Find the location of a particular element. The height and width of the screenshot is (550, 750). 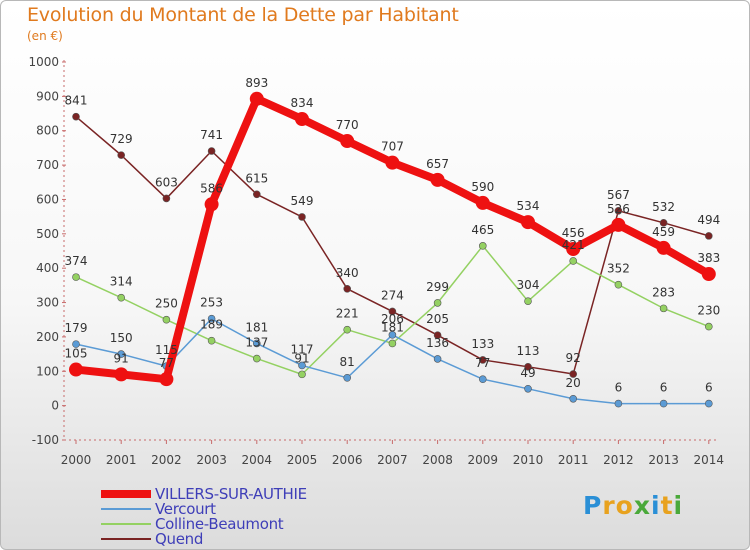

data-label: 465 is located at coordinates (482, 230).